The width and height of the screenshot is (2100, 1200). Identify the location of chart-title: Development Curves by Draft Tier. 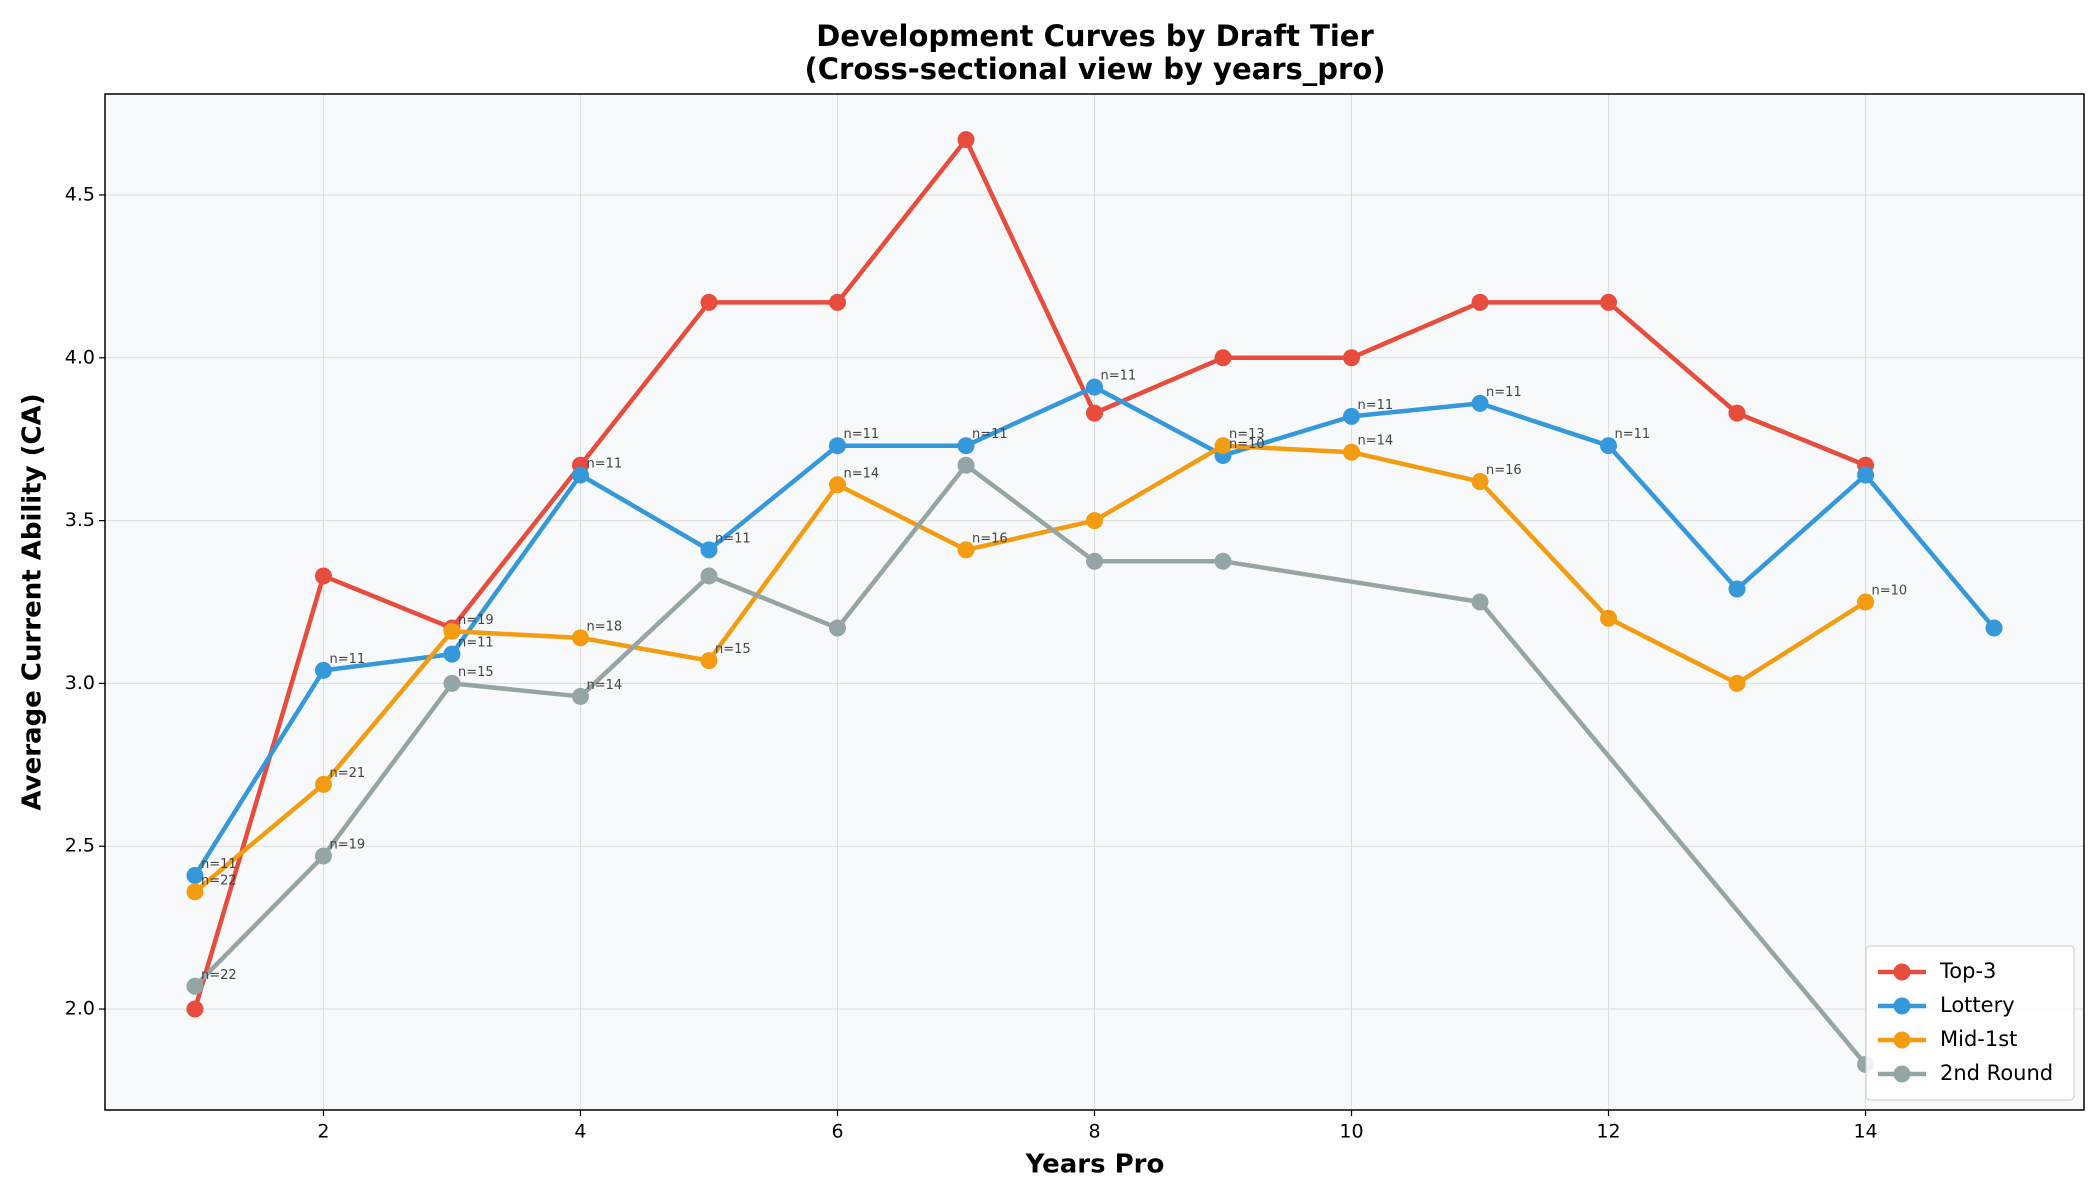
(1095, 36).